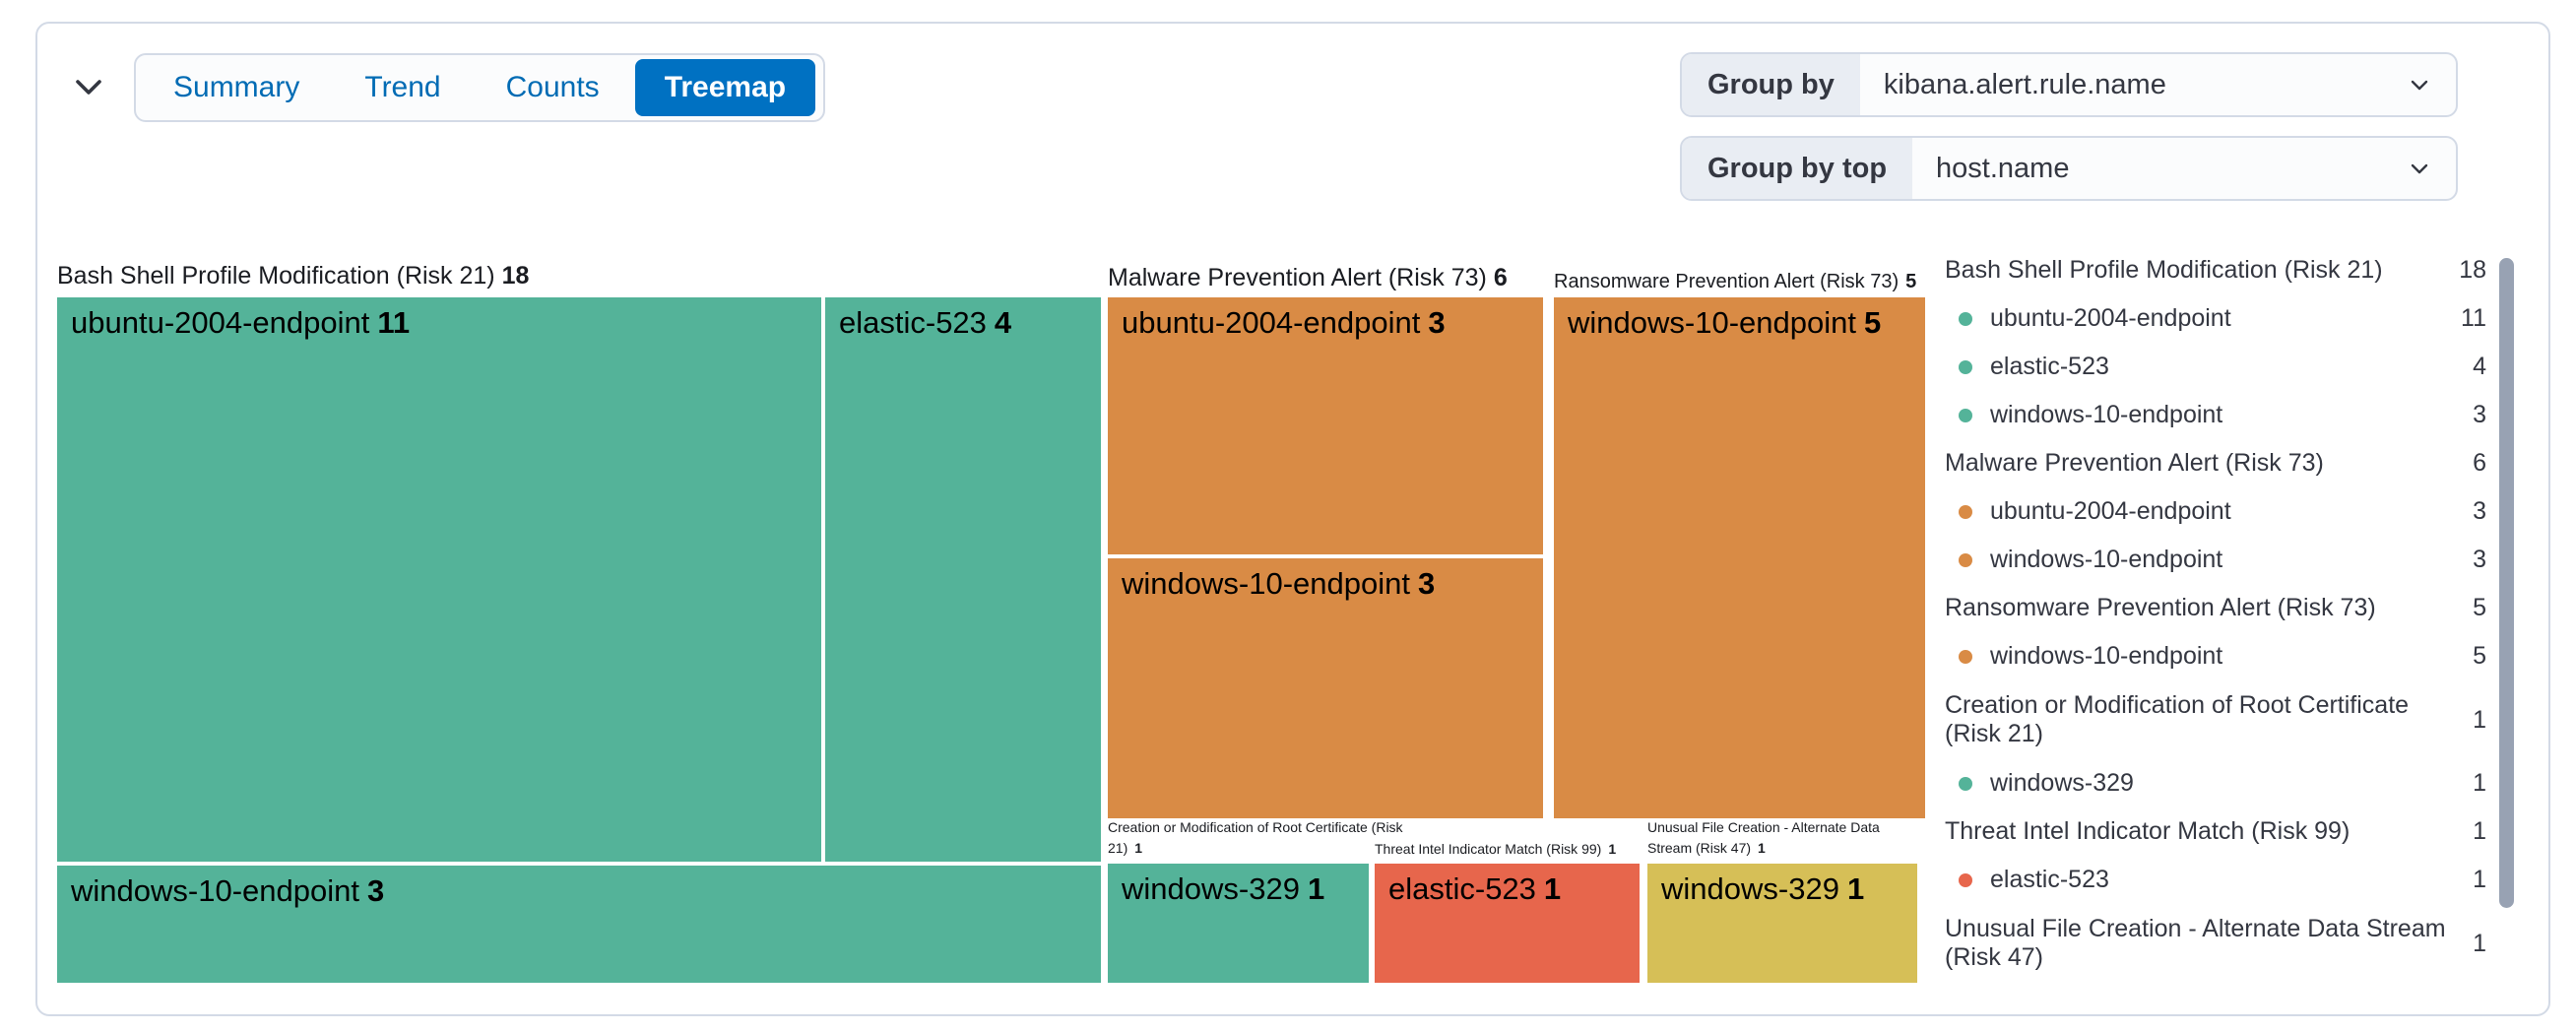 Image resolution: width=2576 pixels, height=1032 pixels. I want to click on group-title: Malware Prevention Alert (Risk 73), so click(1297, 277).